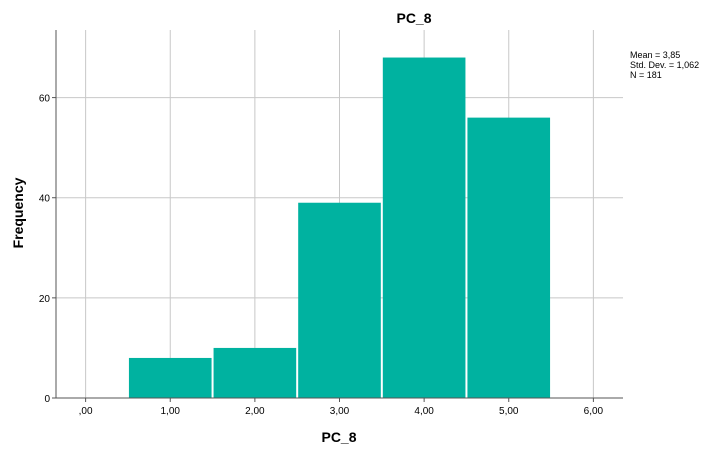  I want to click on x-tick-label: 3,00, so click(340, 411).